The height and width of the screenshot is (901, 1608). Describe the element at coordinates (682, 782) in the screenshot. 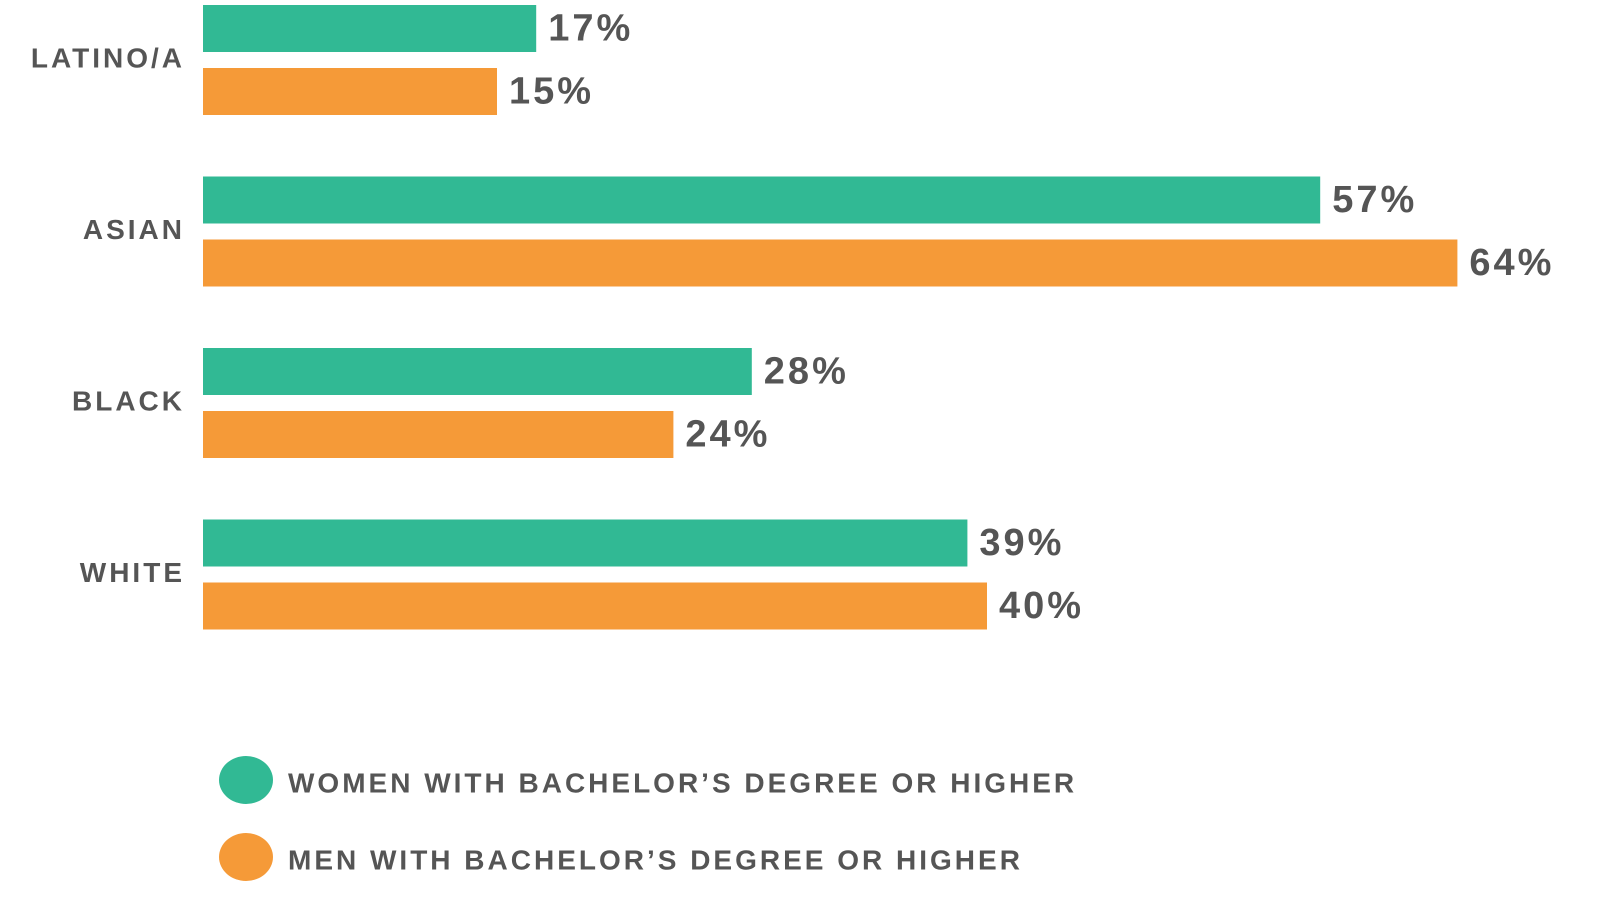

I see `legend-label: WOMEN WITH BACHELOR’S DEGREE OR HIGHER` at that location.